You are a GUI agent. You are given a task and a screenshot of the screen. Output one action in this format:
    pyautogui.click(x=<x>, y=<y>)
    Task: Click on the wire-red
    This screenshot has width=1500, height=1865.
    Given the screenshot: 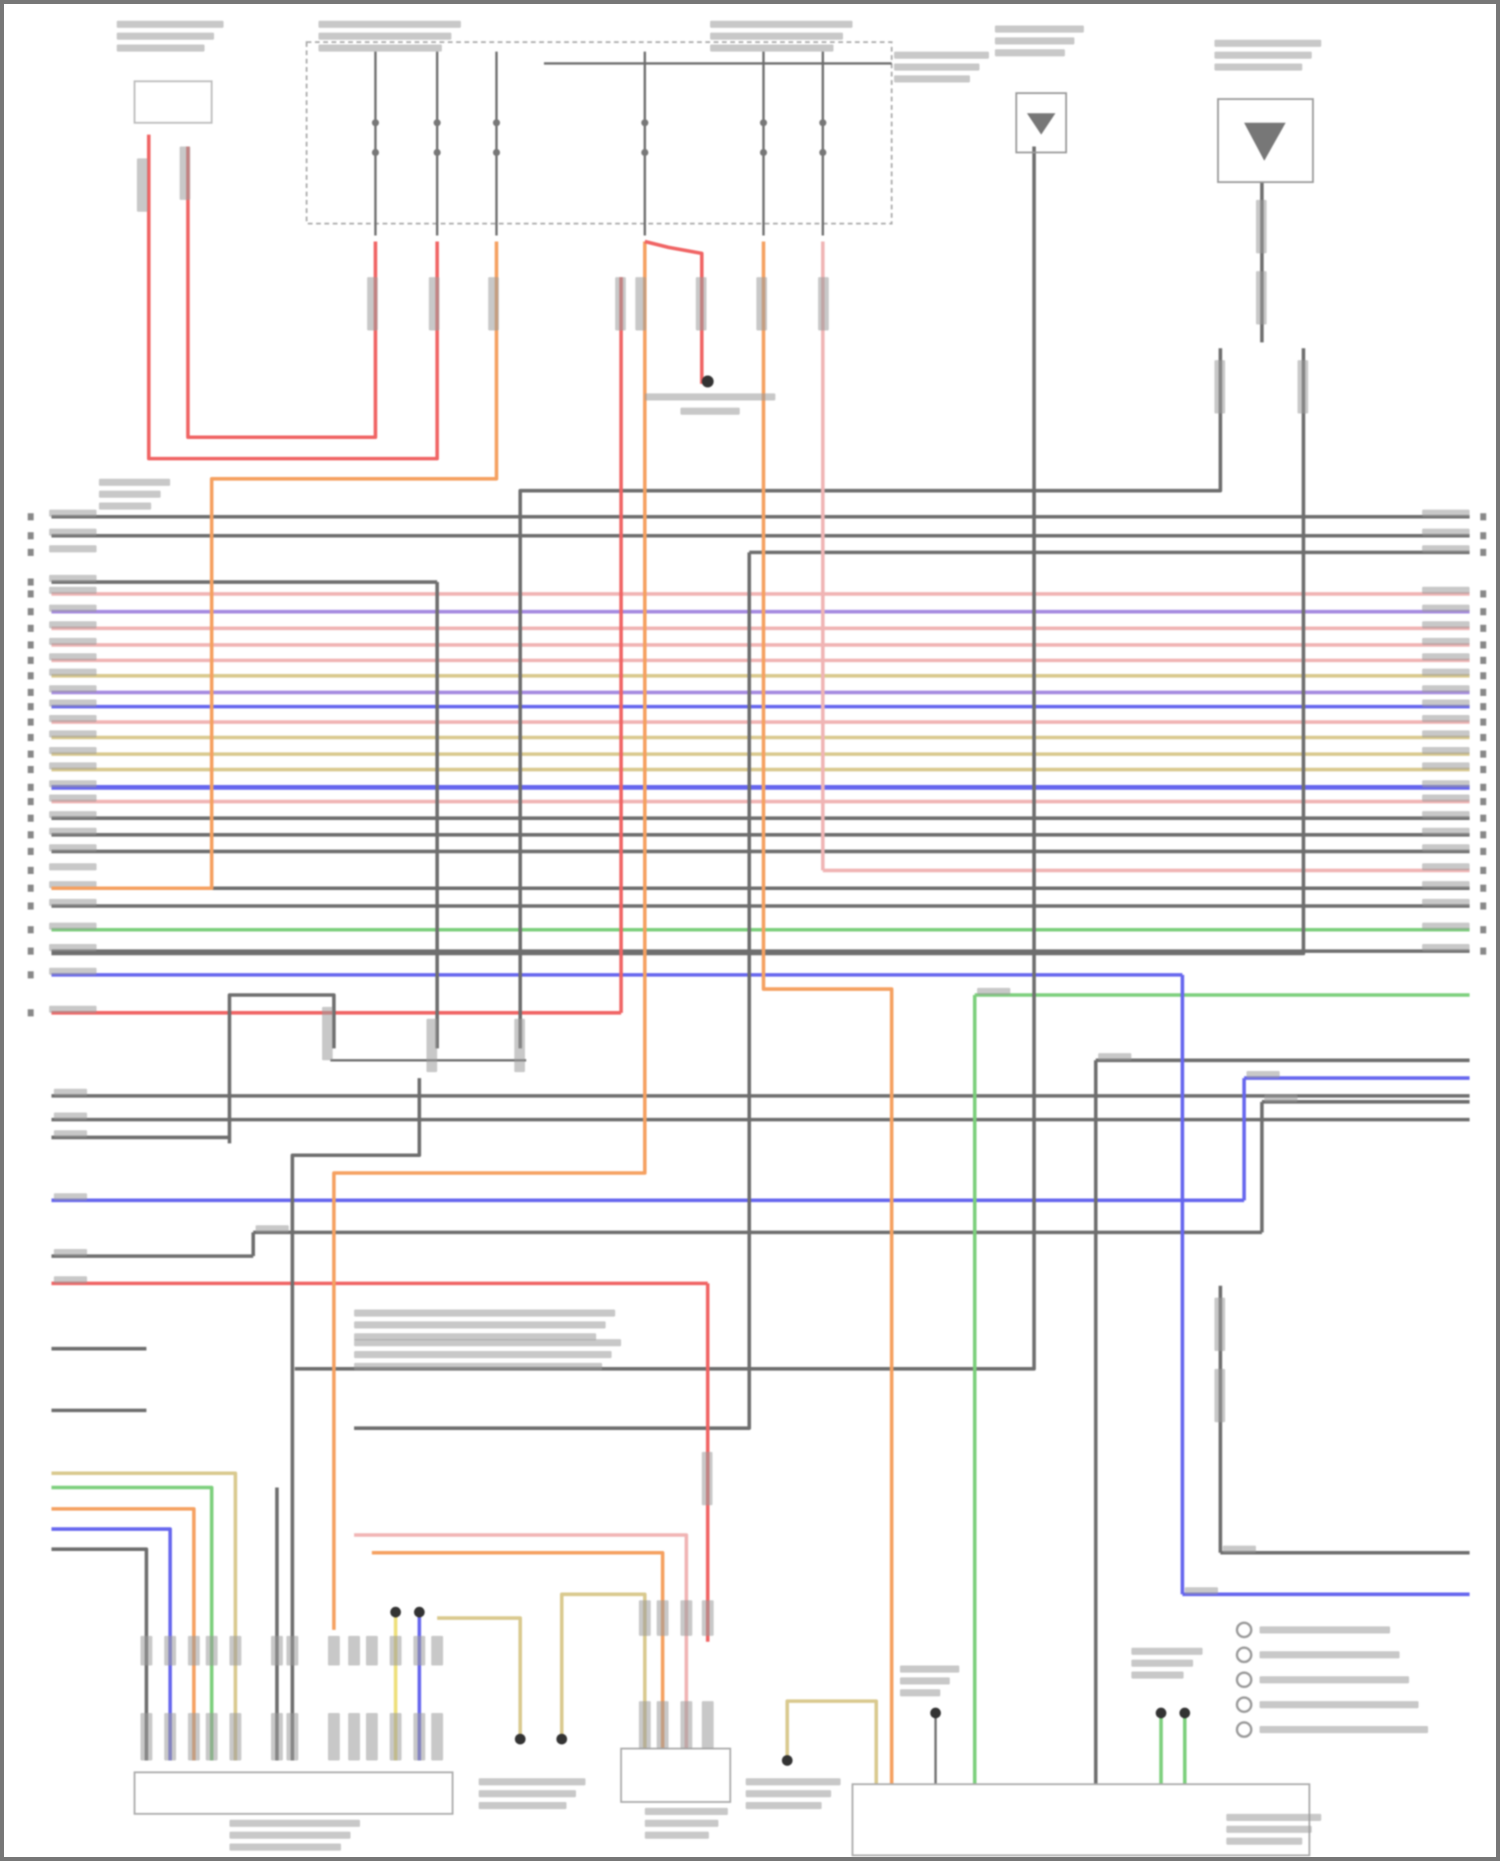 What is the action you would take?
    pyautogui.click(x=282, y=293)
    